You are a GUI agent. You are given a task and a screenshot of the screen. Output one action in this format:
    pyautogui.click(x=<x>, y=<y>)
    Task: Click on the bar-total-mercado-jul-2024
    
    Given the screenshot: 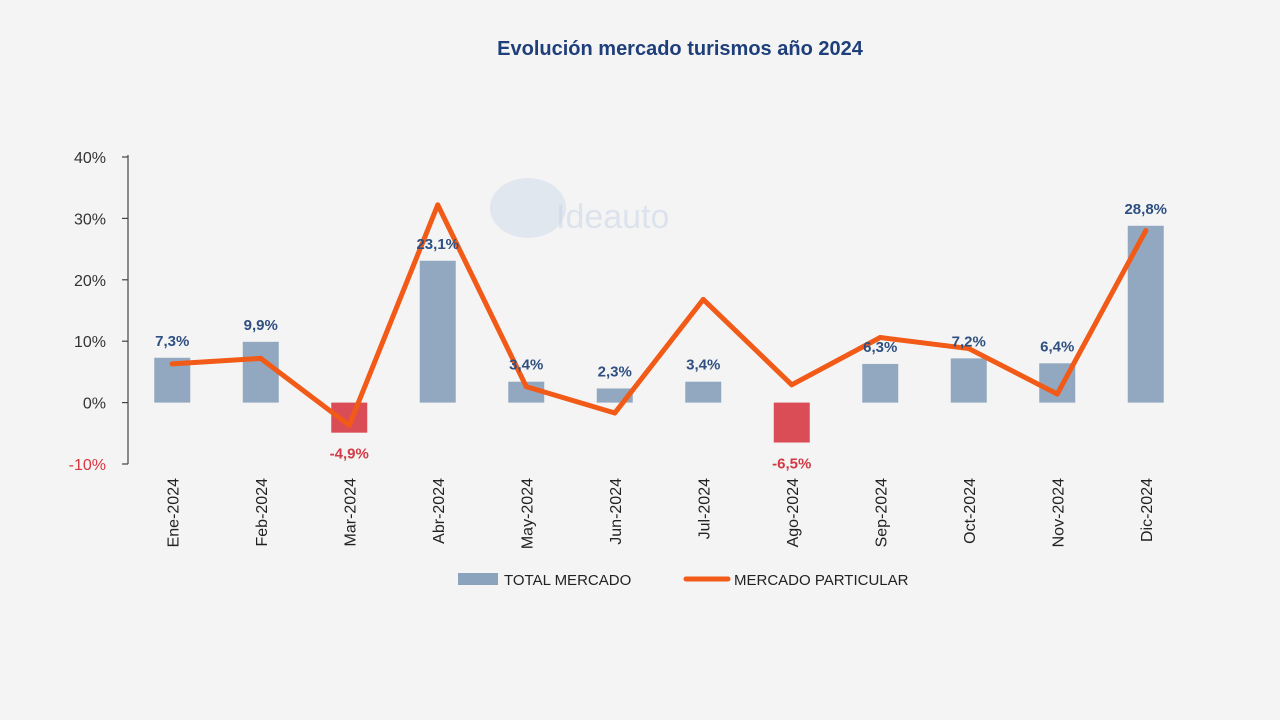 What is the action you would take?
    pyautogui.click(x=703, y=392)
    